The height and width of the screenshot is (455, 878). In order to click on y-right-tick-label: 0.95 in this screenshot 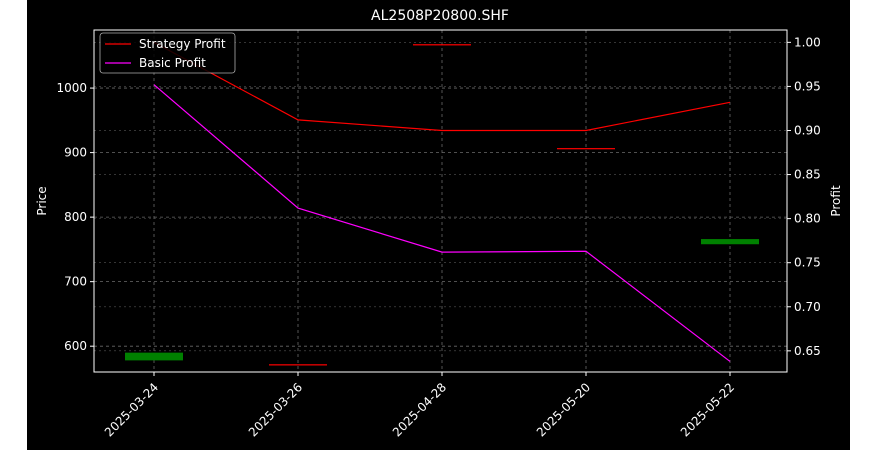, I will do `click(807, 86)`.